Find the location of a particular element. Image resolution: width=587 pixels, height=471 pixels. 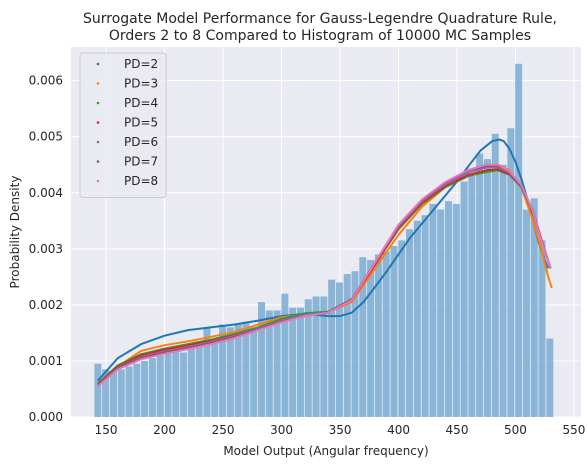

x-tick-label: 200 is located at coordinates (164, 430).